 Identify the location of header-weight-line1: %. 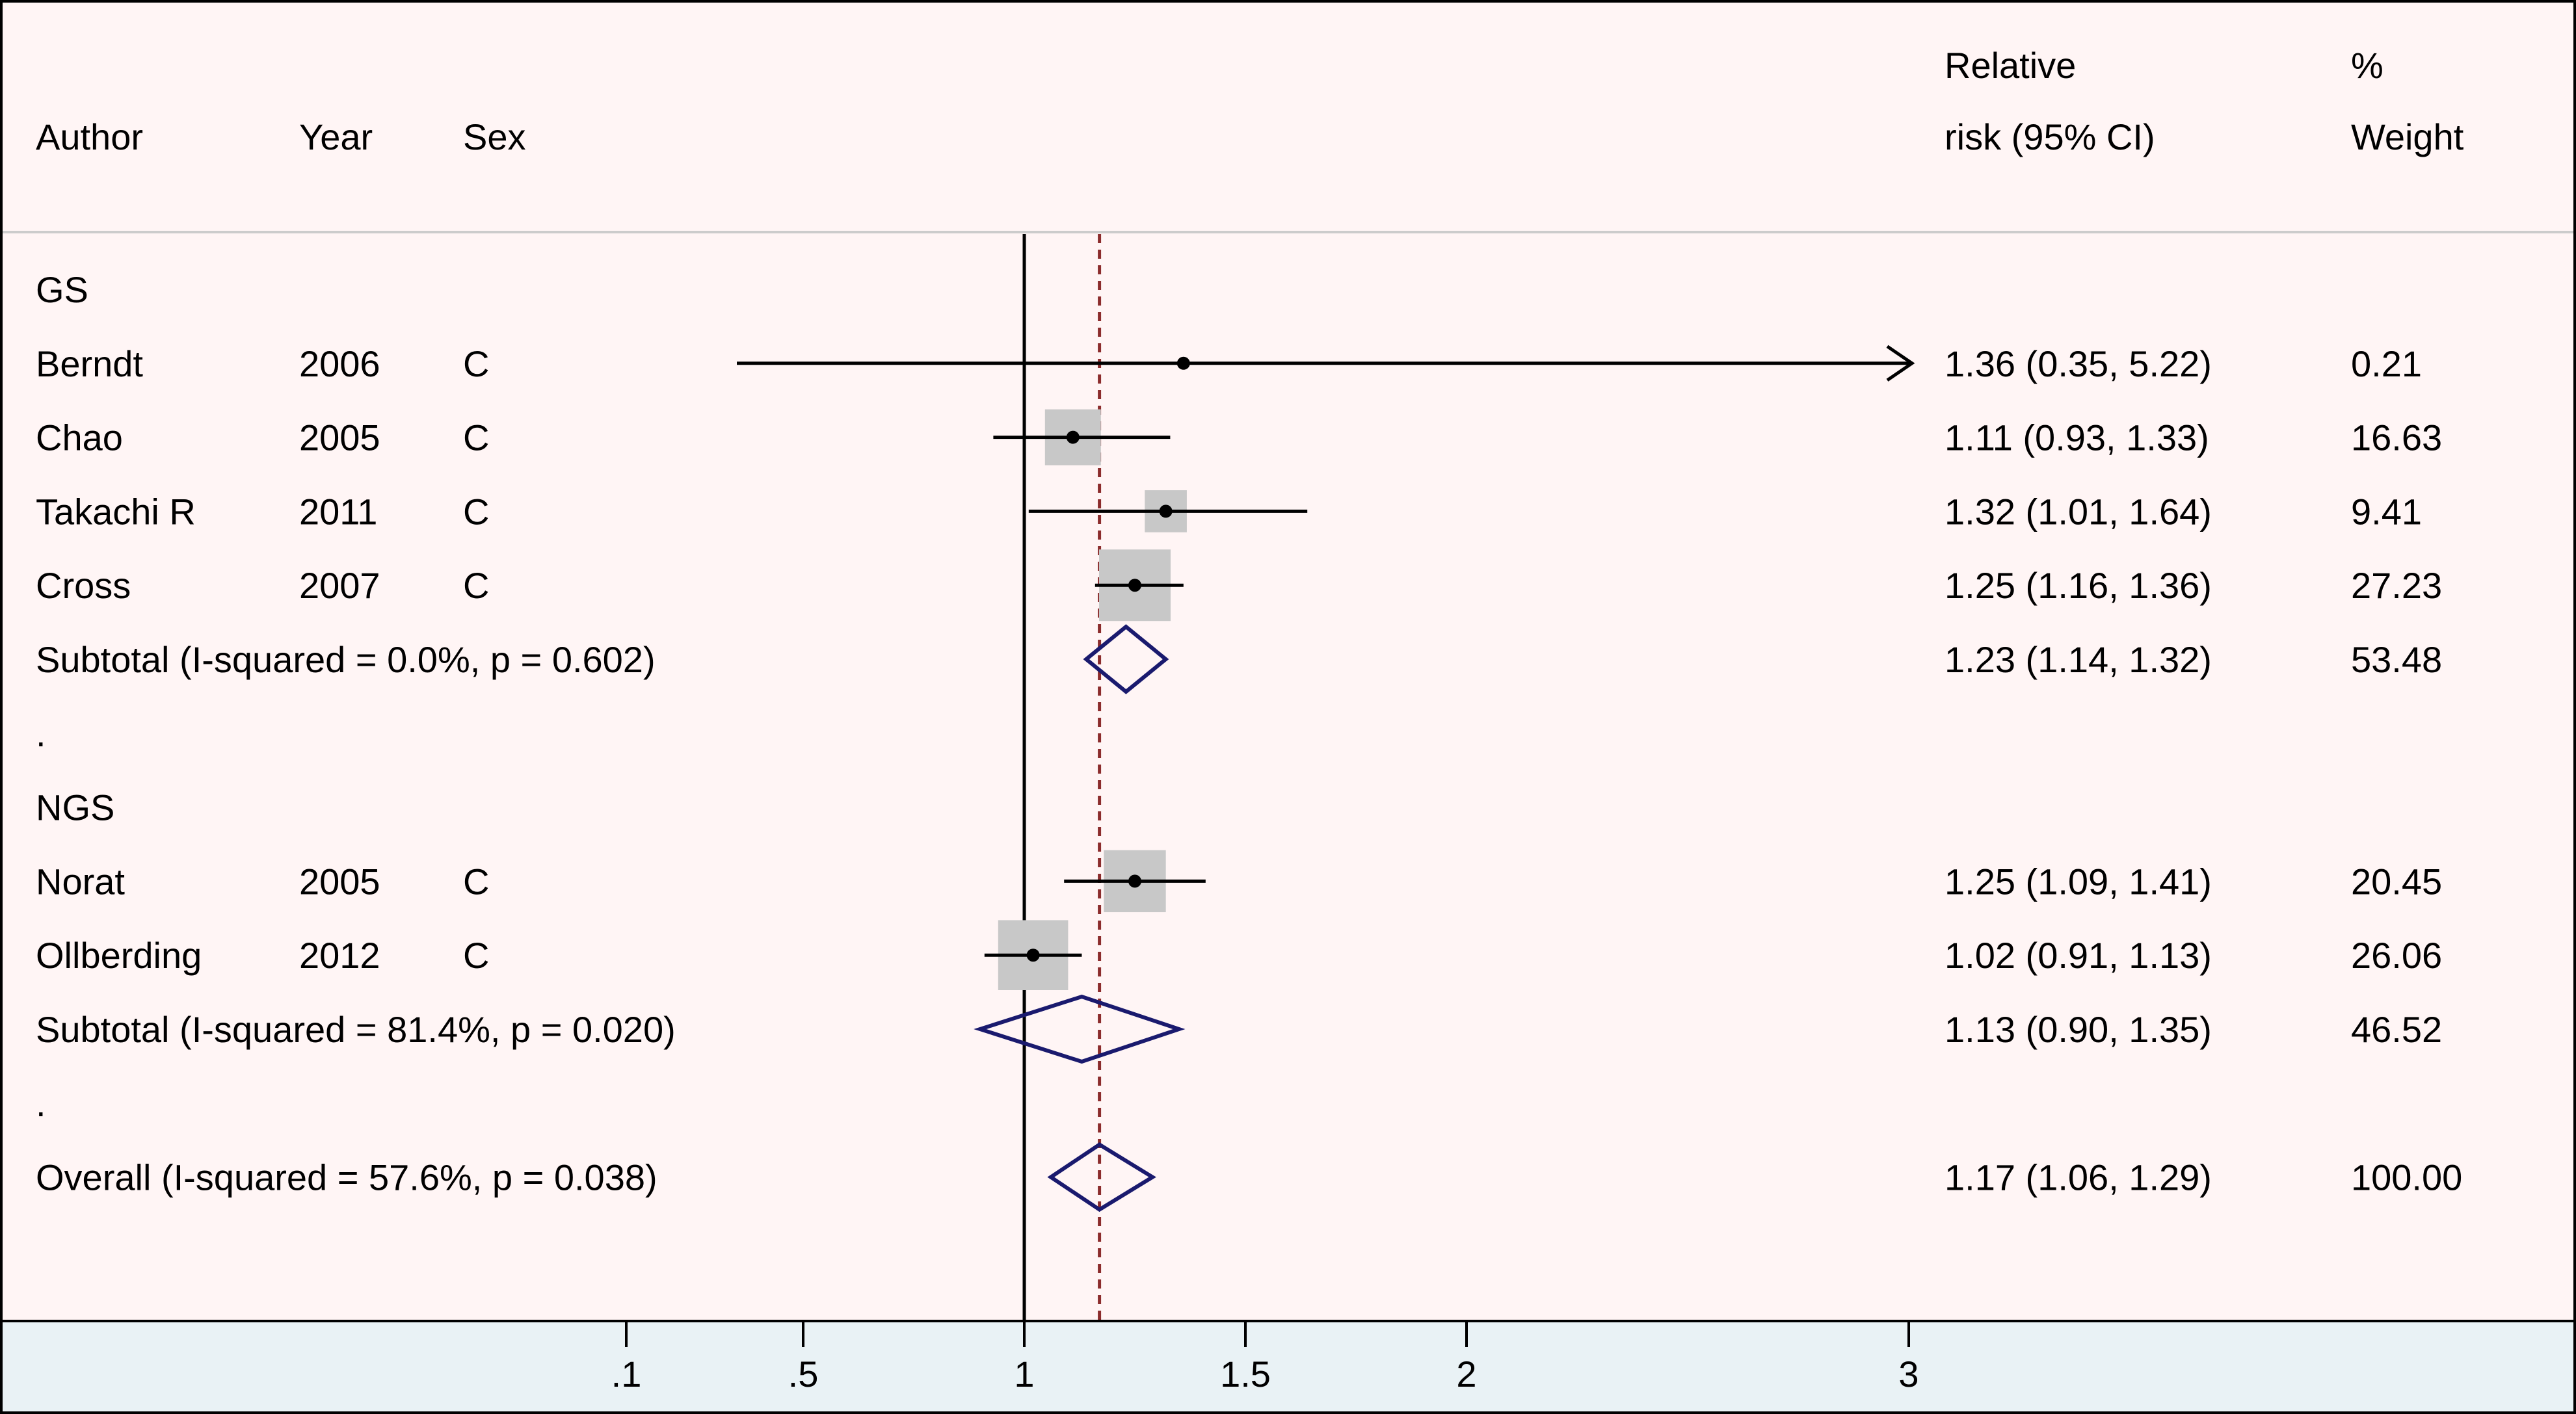
(2367, 65).